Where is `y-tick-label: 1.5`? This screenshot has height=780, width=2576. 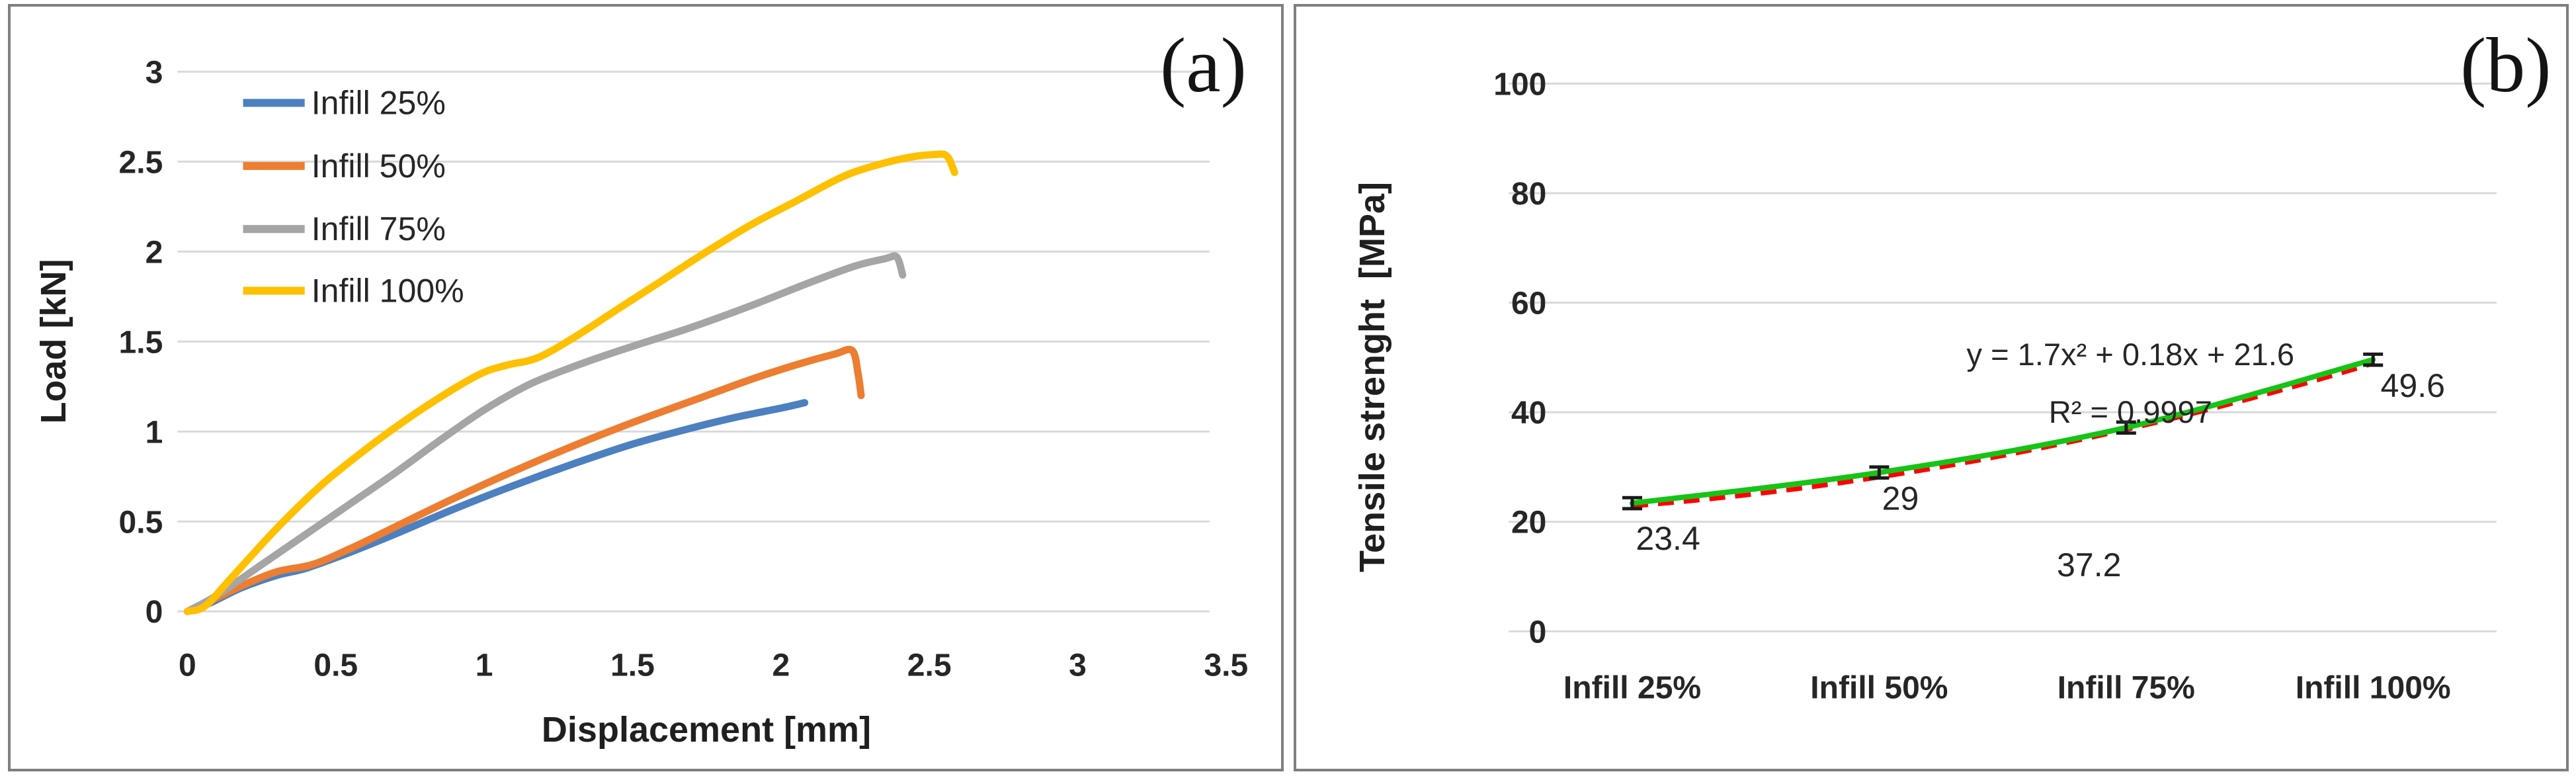
y-tick-label: 1.5 is located at coordinates (141, 342).